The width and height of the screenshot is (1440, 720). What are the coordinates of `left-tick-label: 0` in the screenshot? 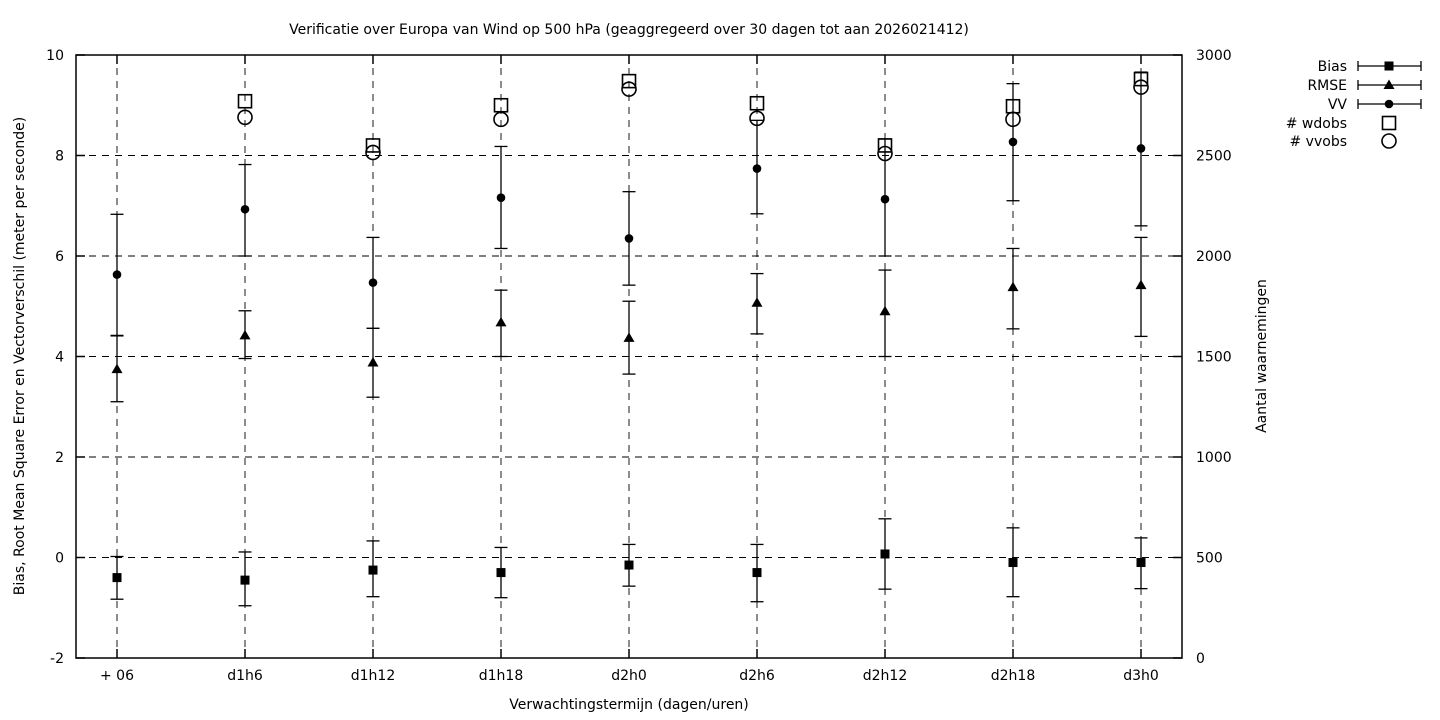 It's located at (59, 559).